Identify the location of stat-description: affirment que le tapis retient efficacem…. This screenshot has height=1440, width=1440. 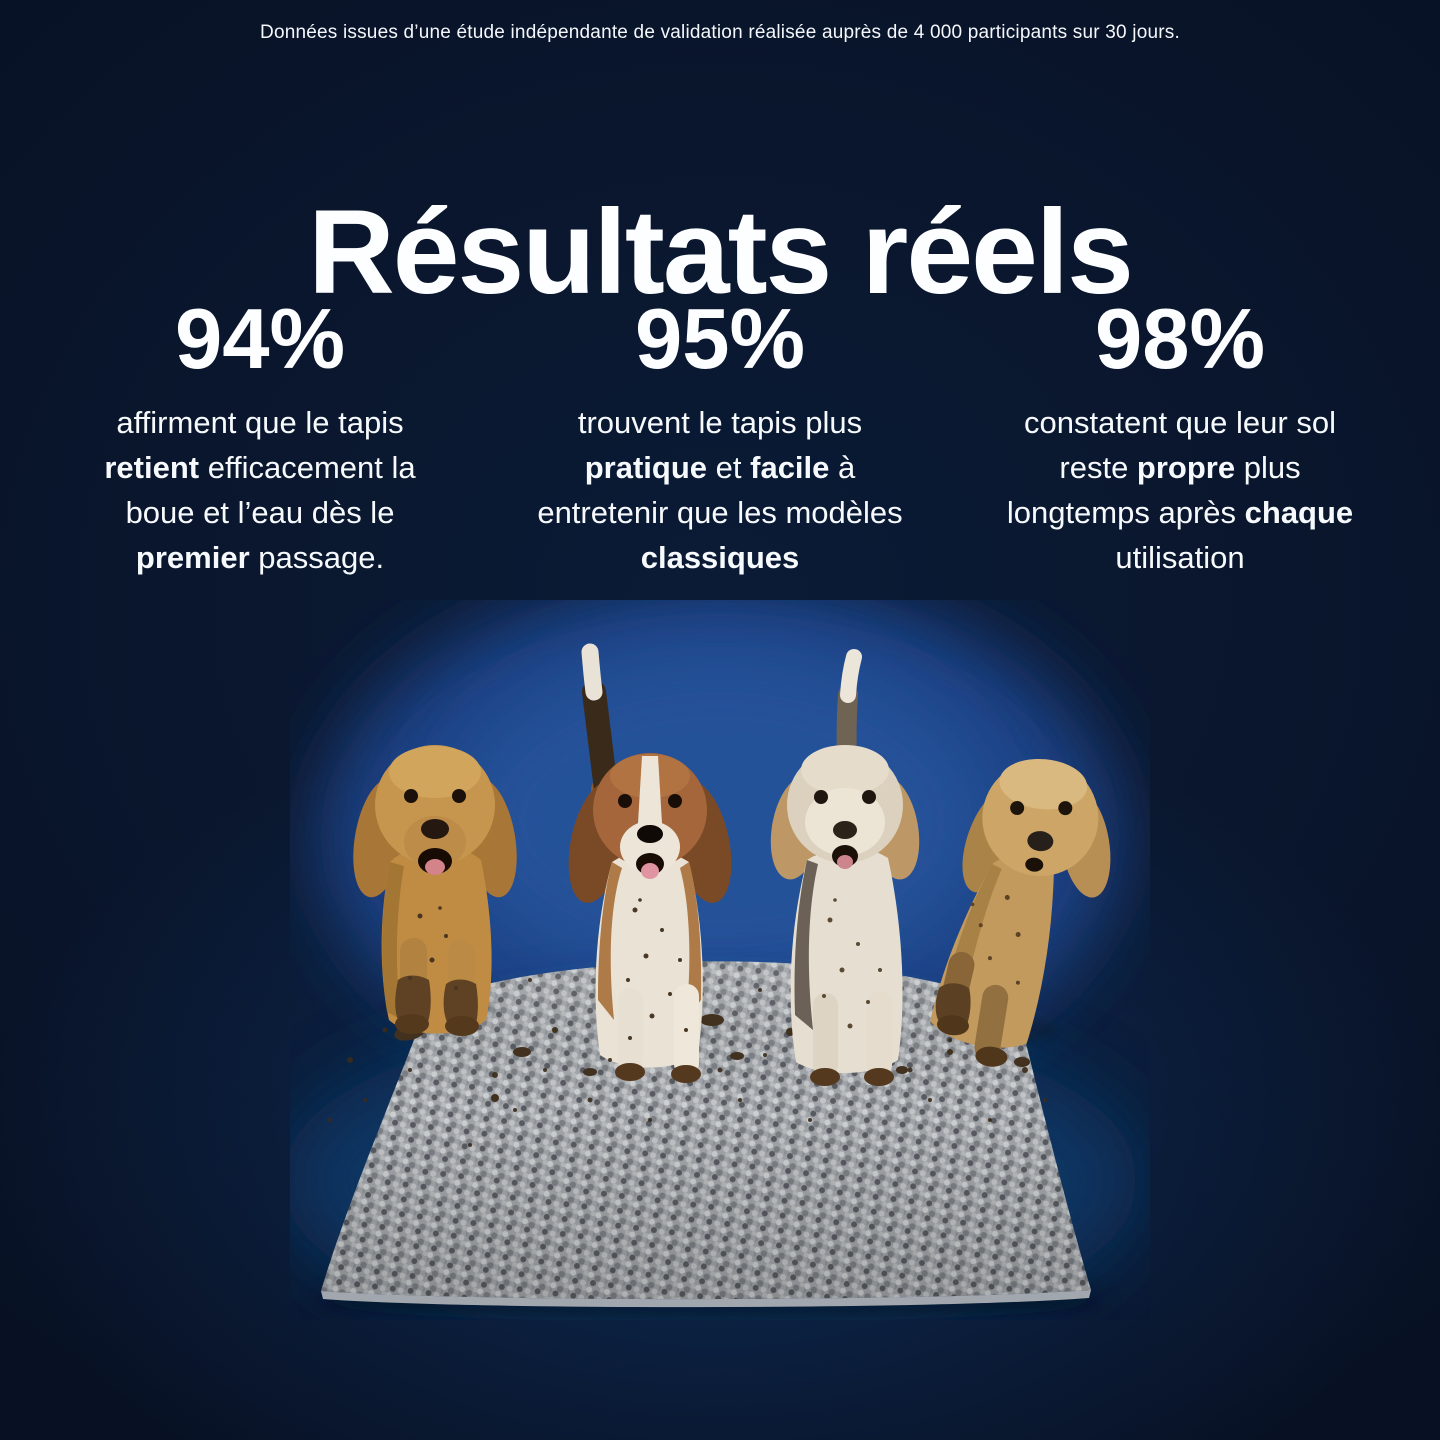
(260, 490).